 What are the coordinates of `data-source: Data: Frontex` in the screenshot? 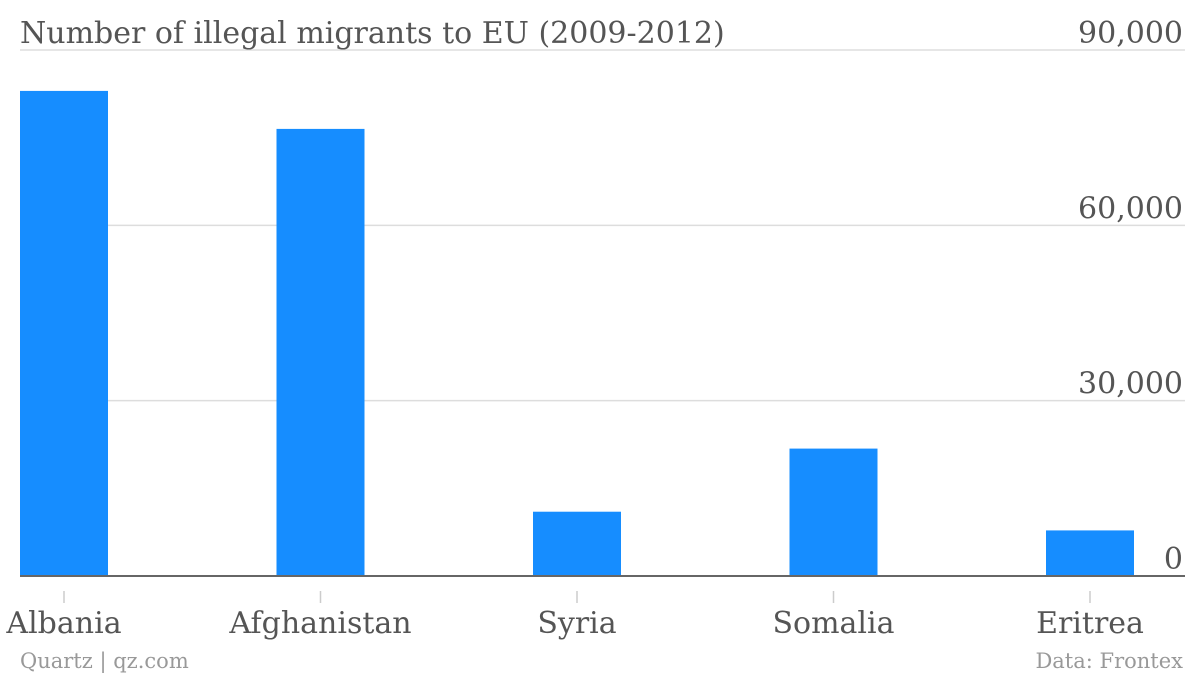 It's located at (1109, 661).